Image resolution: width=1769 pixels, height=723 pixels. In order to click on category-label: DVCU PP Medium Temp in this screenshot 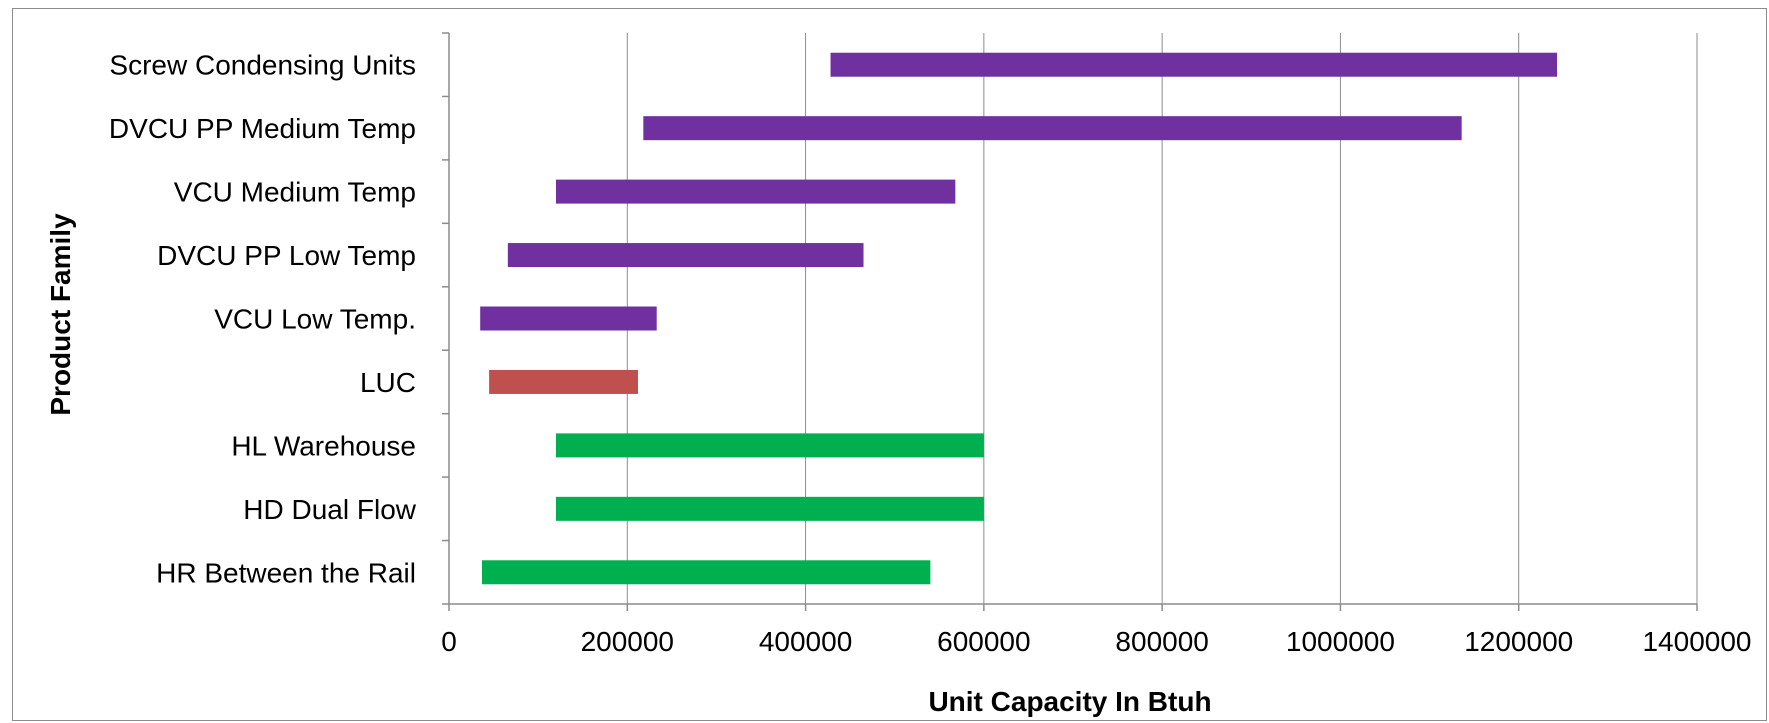, I will do `click(262, 128)`.